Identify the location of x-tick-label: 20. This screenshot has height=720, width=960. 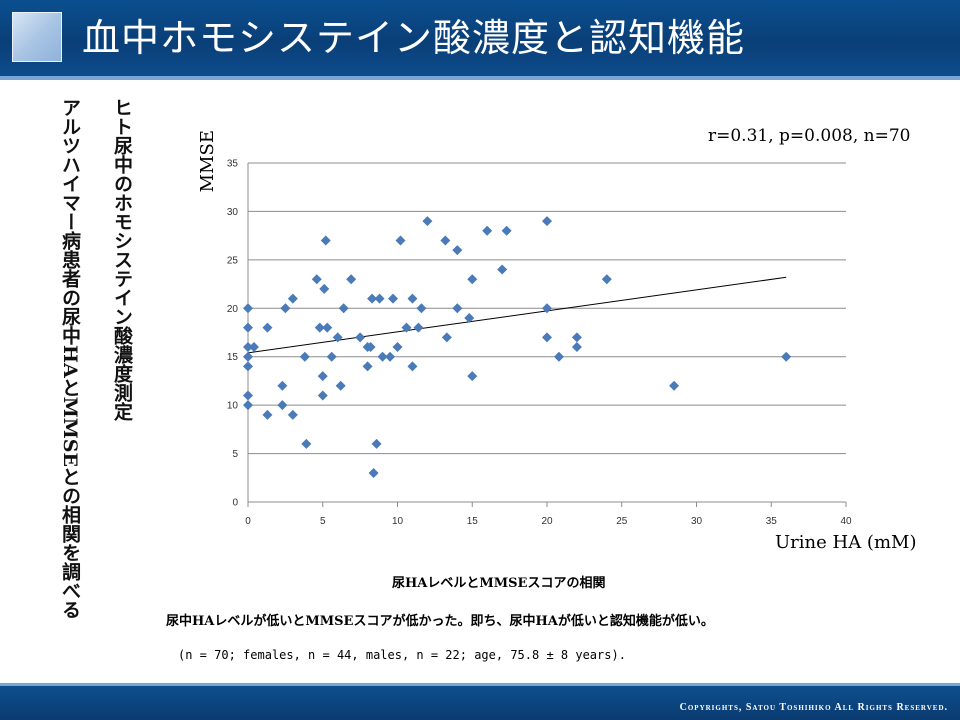
(547, 521).